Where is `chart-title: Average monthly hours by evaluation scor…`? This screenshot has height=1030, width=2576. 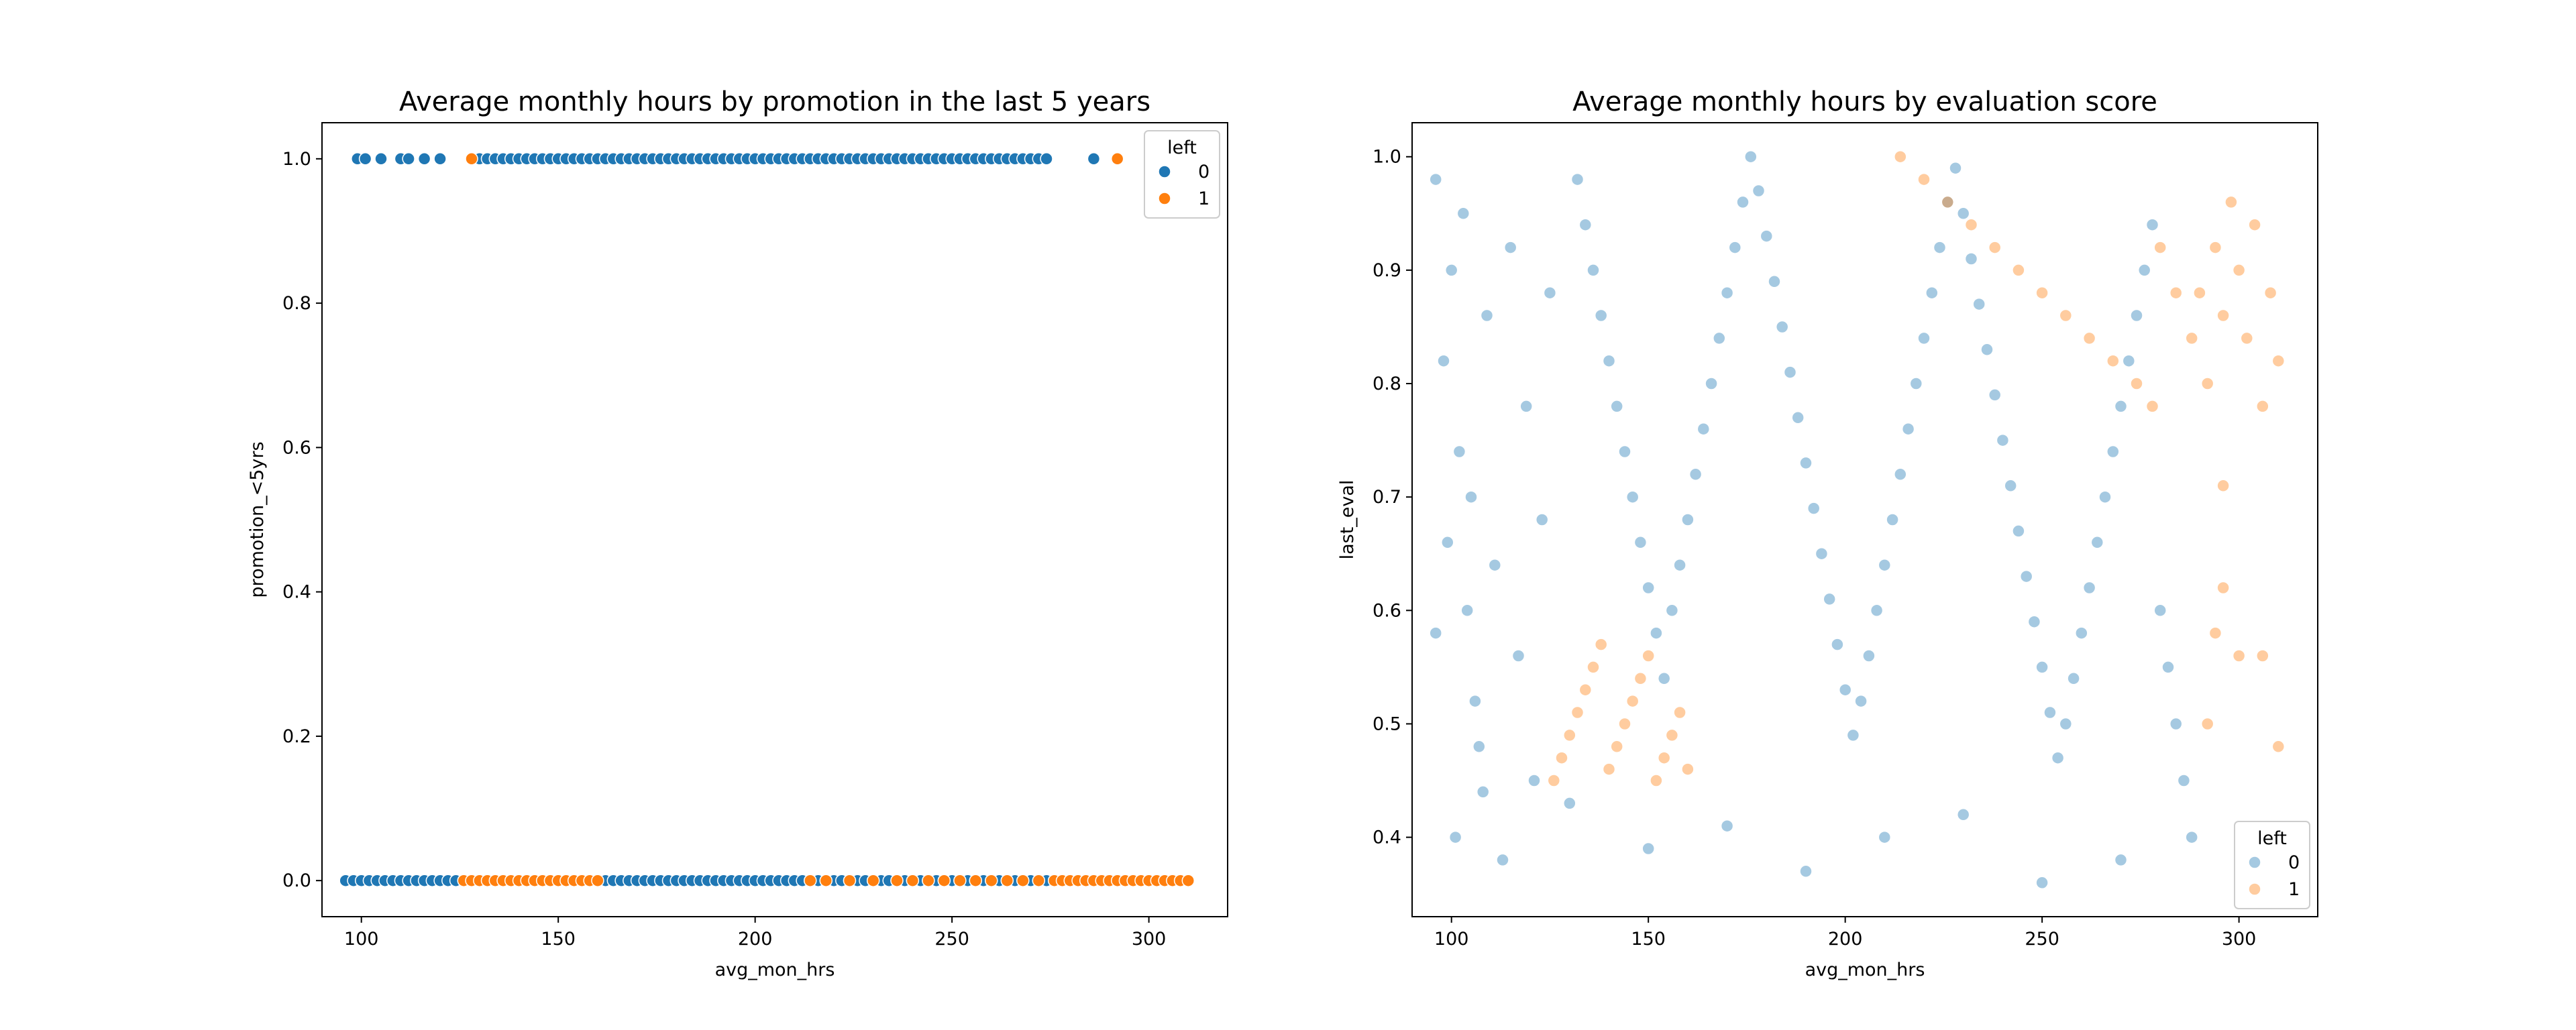 chart-title: Average monthly hours by evaluation scor… is located at coordinates (1864, 102).